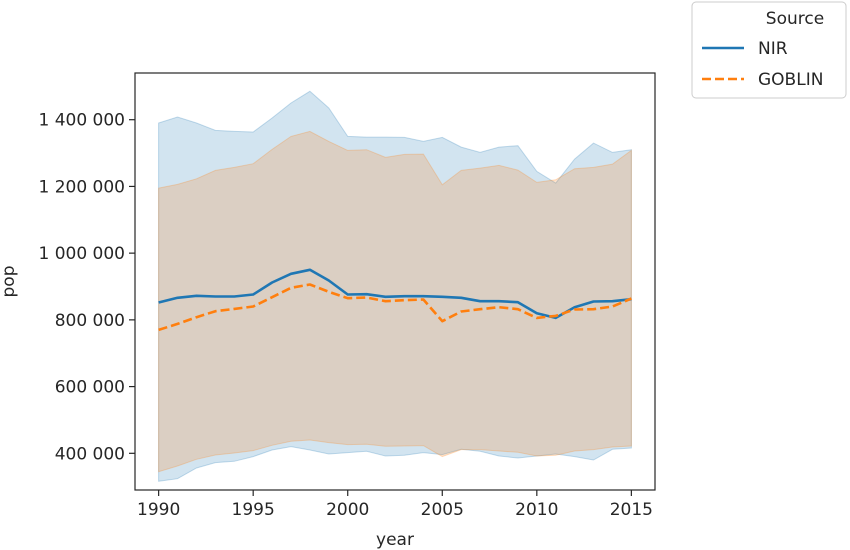  What do you see at coordinates (347, 510) in the screenshot?
I see `x-tick-label: 2000` at bounding box center [347, 510].